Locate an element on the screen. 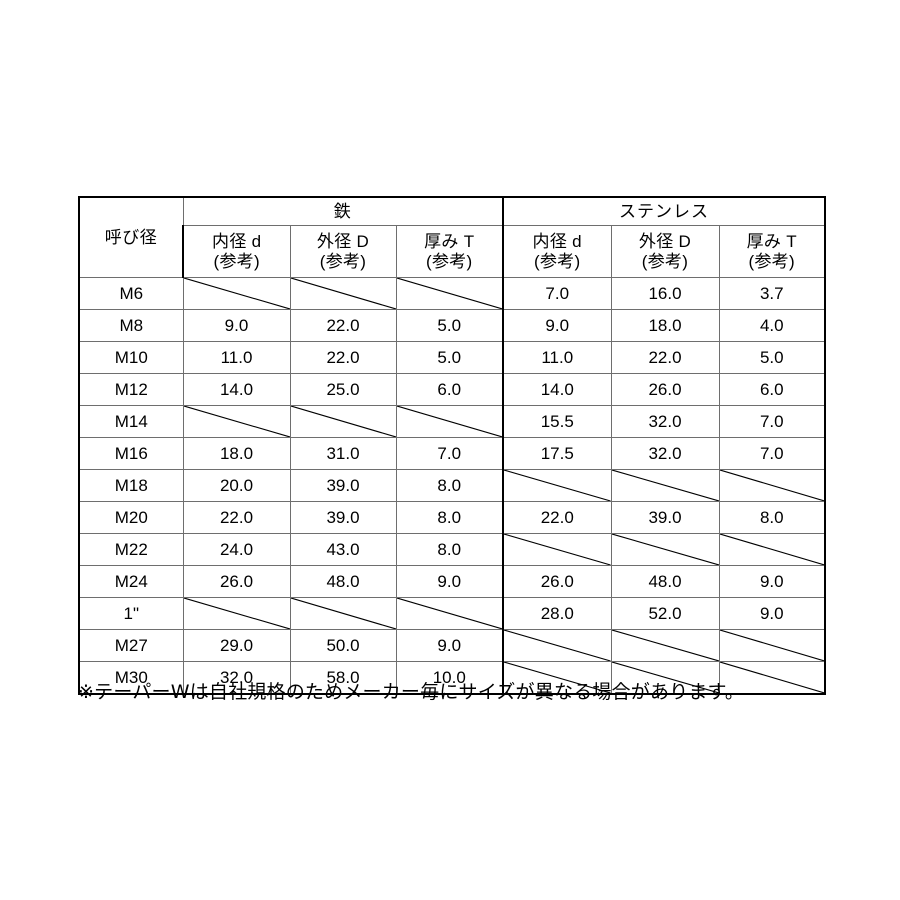  cell-value: 16.0 is located at coordinates (665, 293).